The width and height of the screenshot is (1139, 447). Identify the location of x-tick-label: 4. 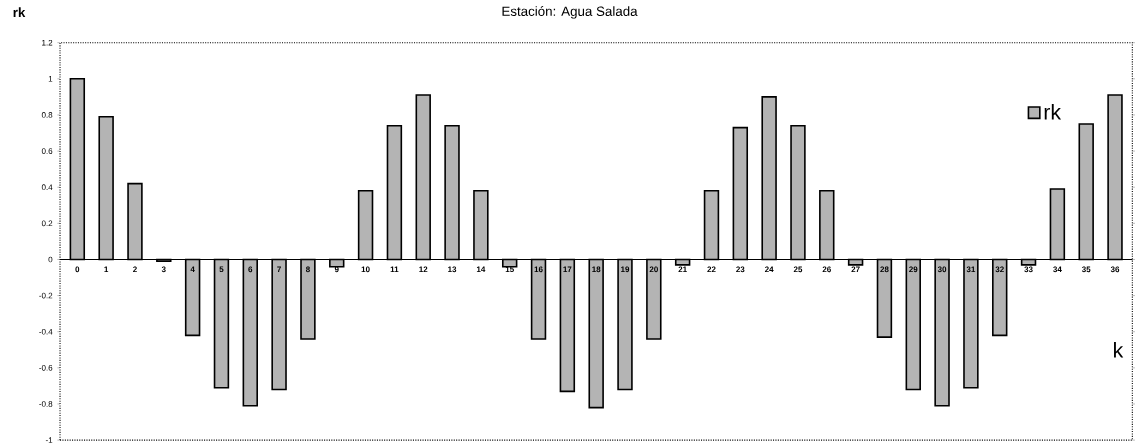
(192, 269).